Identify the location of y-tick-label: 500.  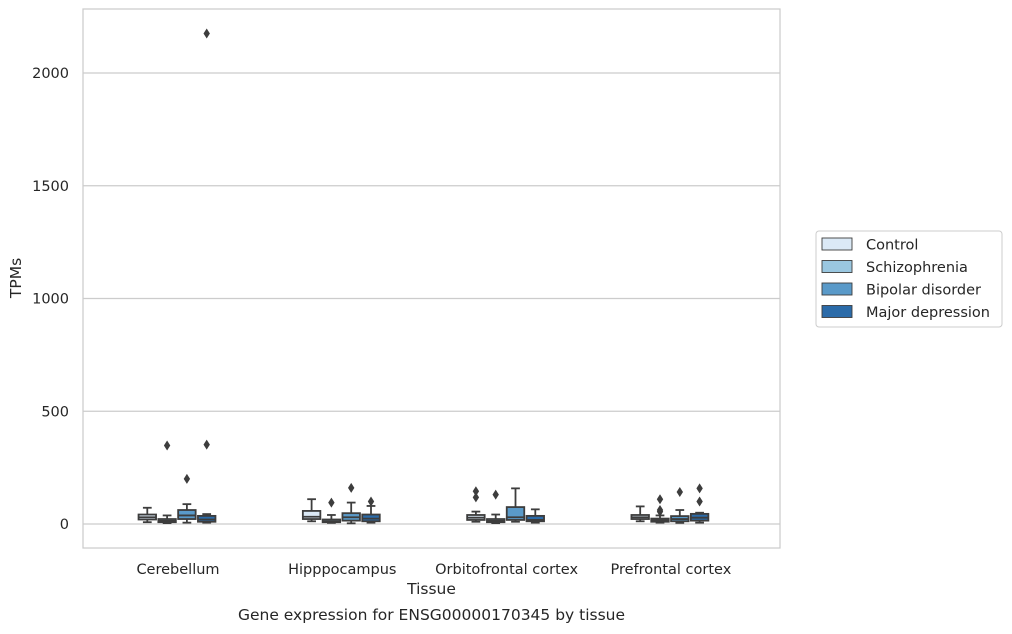
(55, 412).